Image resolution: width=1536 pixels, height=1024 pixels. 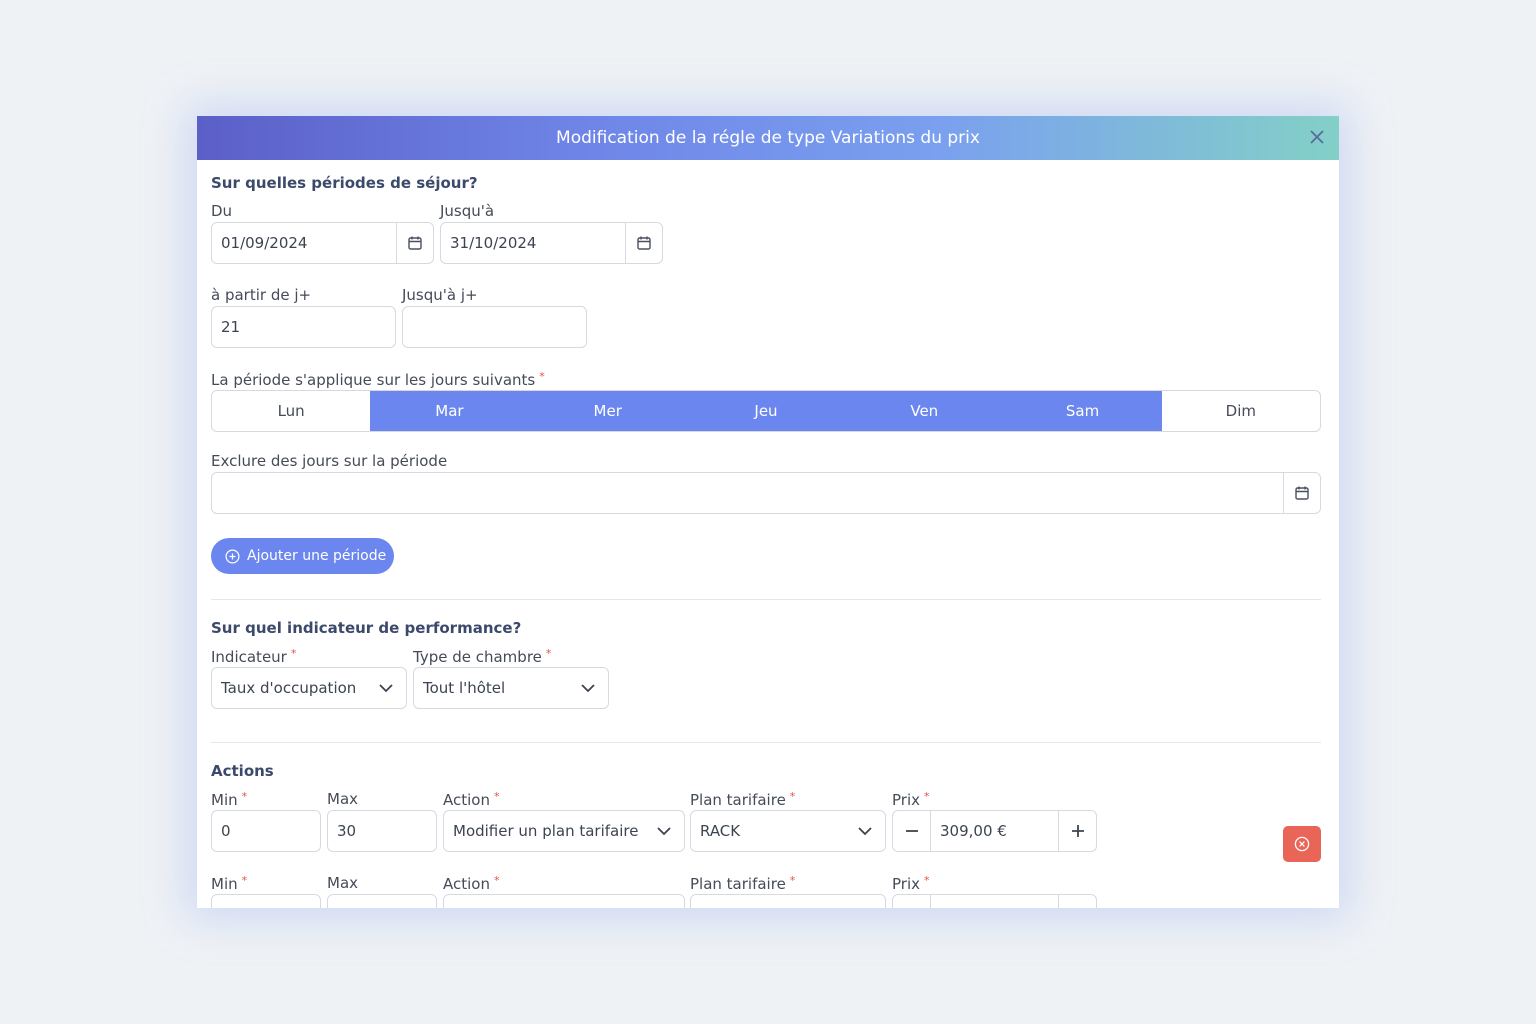 What do you see at coordinates (493, 243) in the screenshot?
I see `to-date-value: 31/10/2024` at bounding box center [493, 243].